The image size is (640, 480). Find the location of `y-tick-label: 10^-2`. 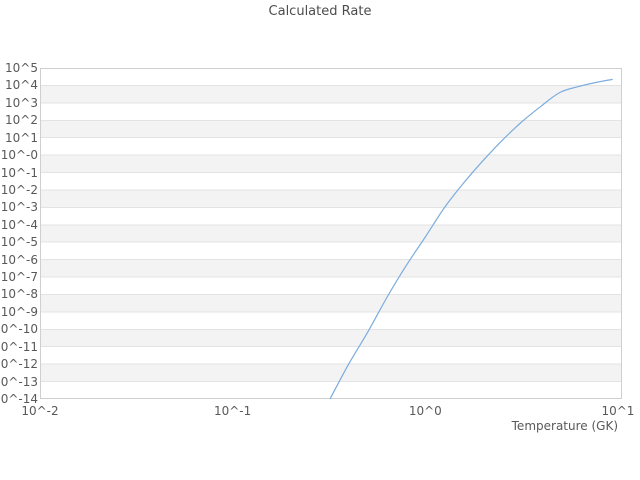

y-tick-label: 10^-2 is located at coordinates (19, 189).